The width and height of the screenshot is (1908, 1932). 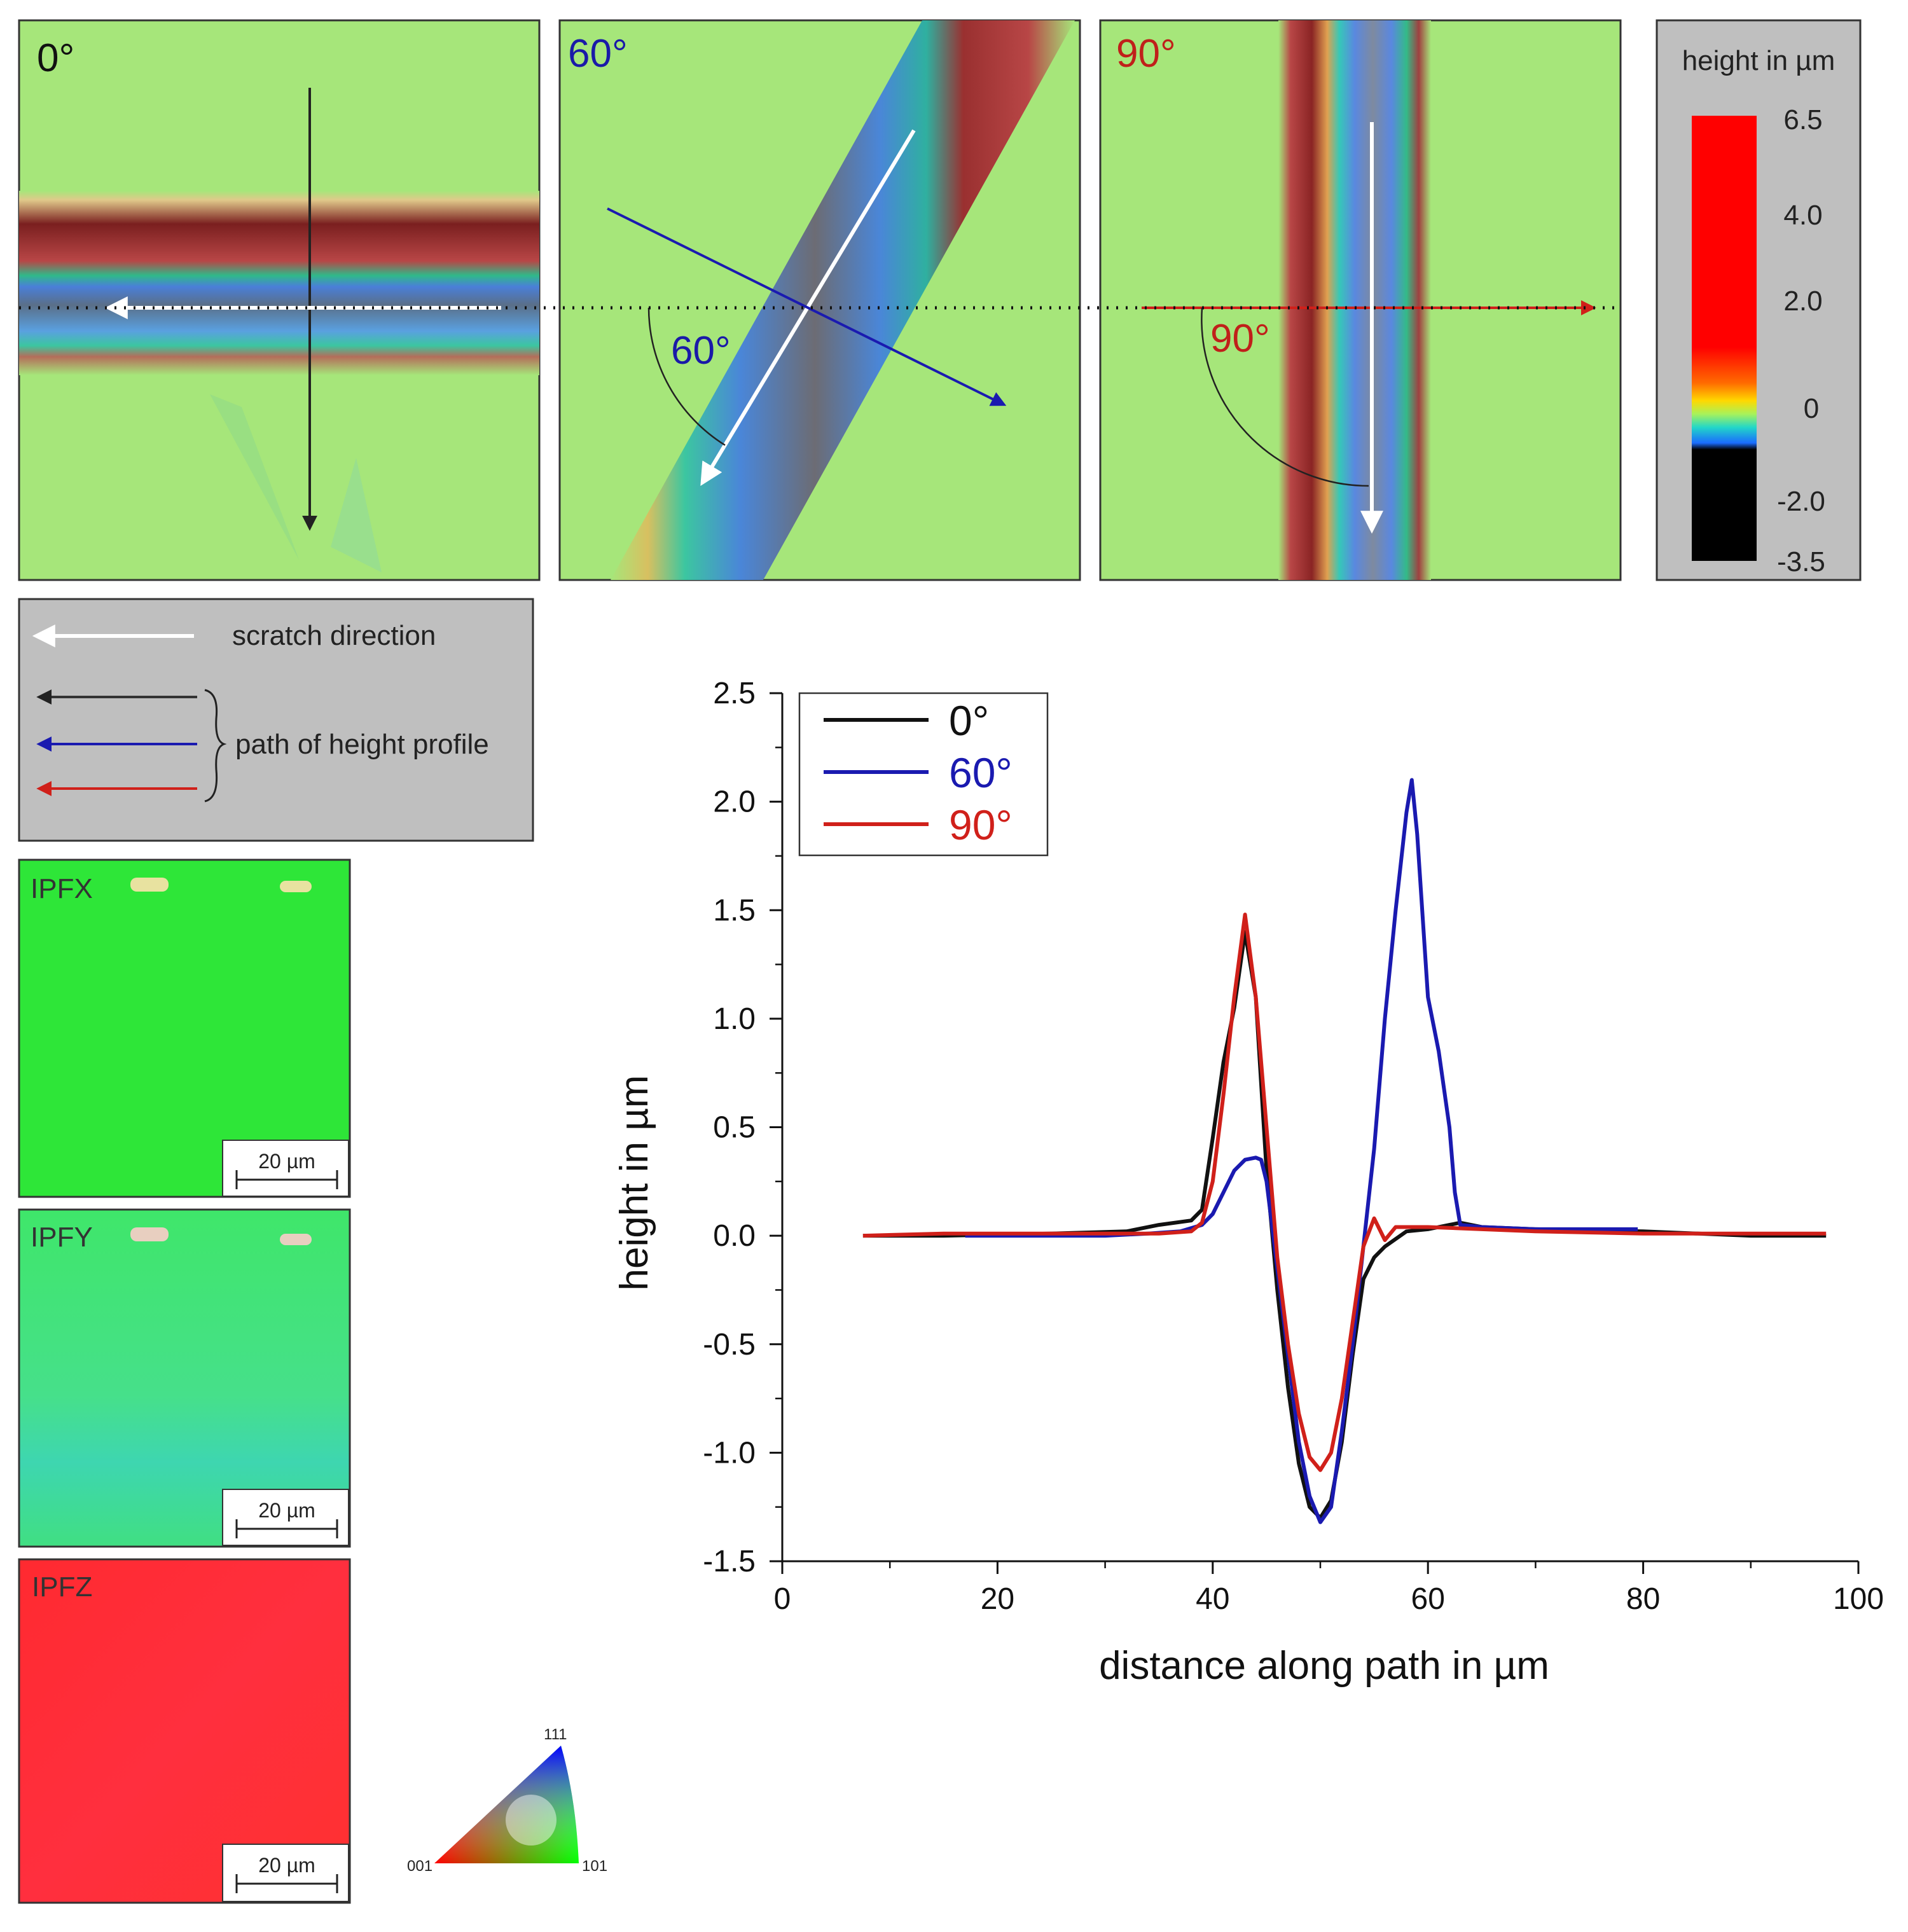 I want to click on y-tick-label: -1.0, so click(x=730, y=1453).